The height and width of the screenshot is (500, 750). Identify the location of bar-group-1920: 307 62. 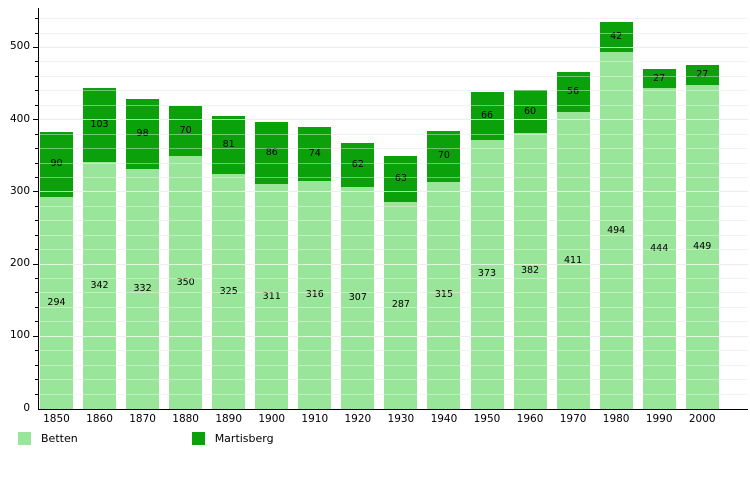
(358, 275).